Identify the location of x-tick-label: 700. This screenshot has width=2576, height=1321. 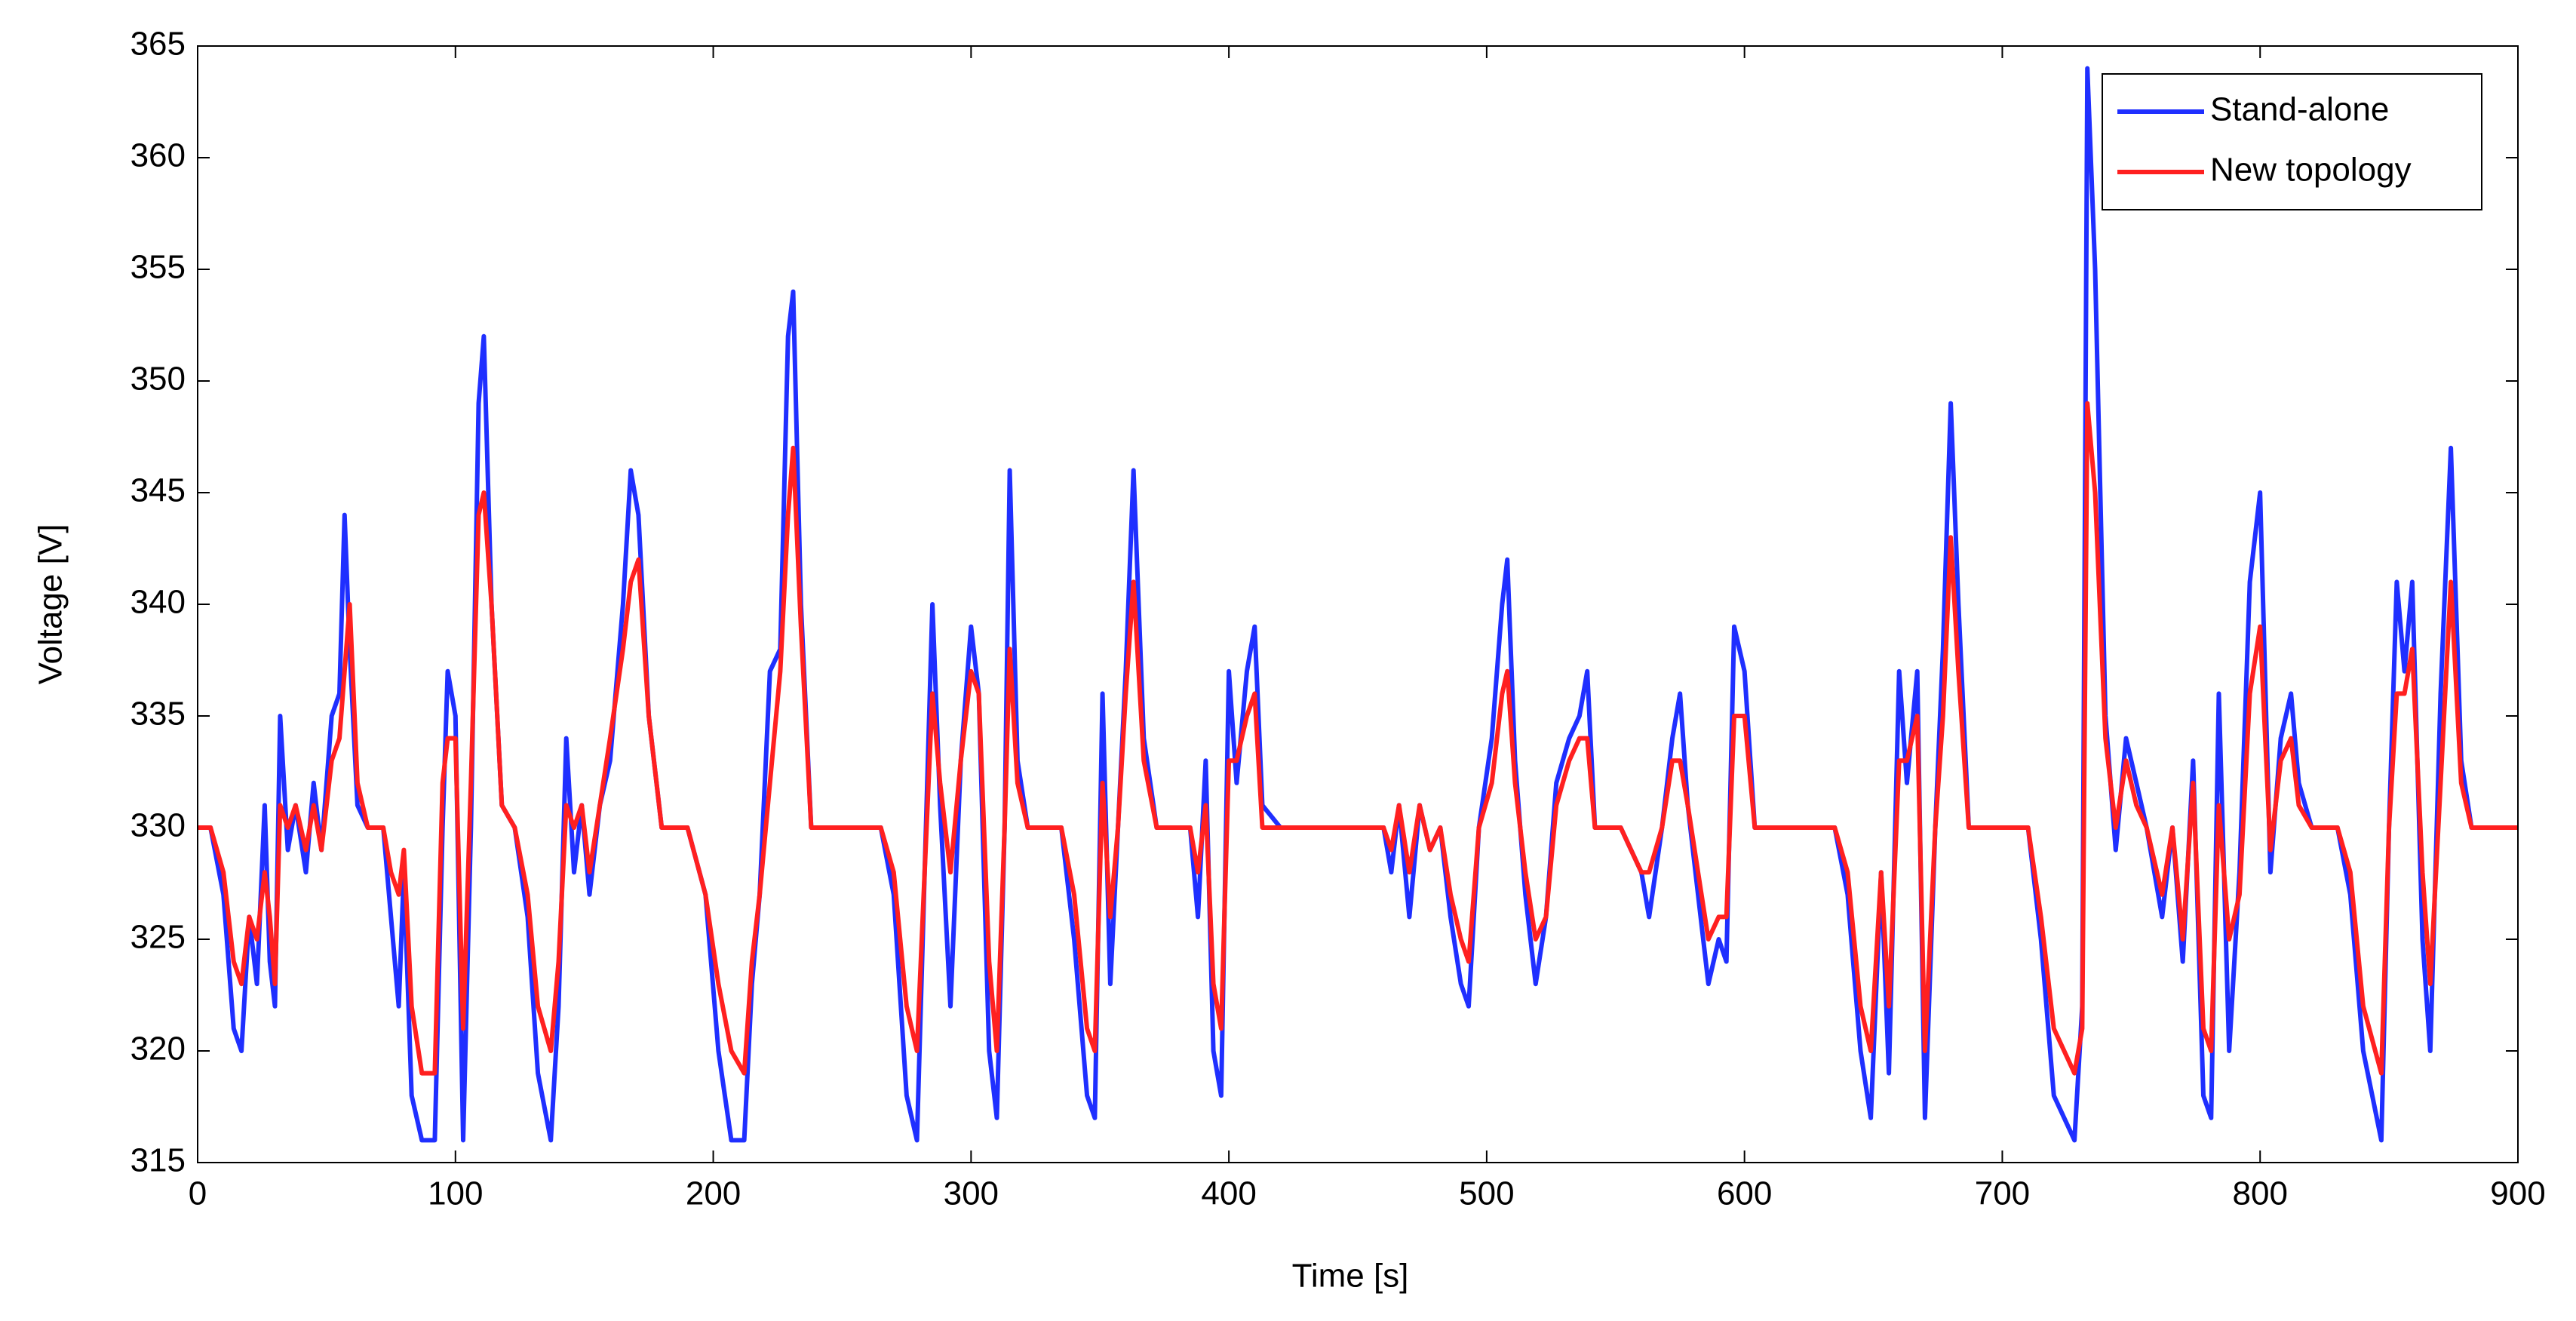
(2002, 1193).